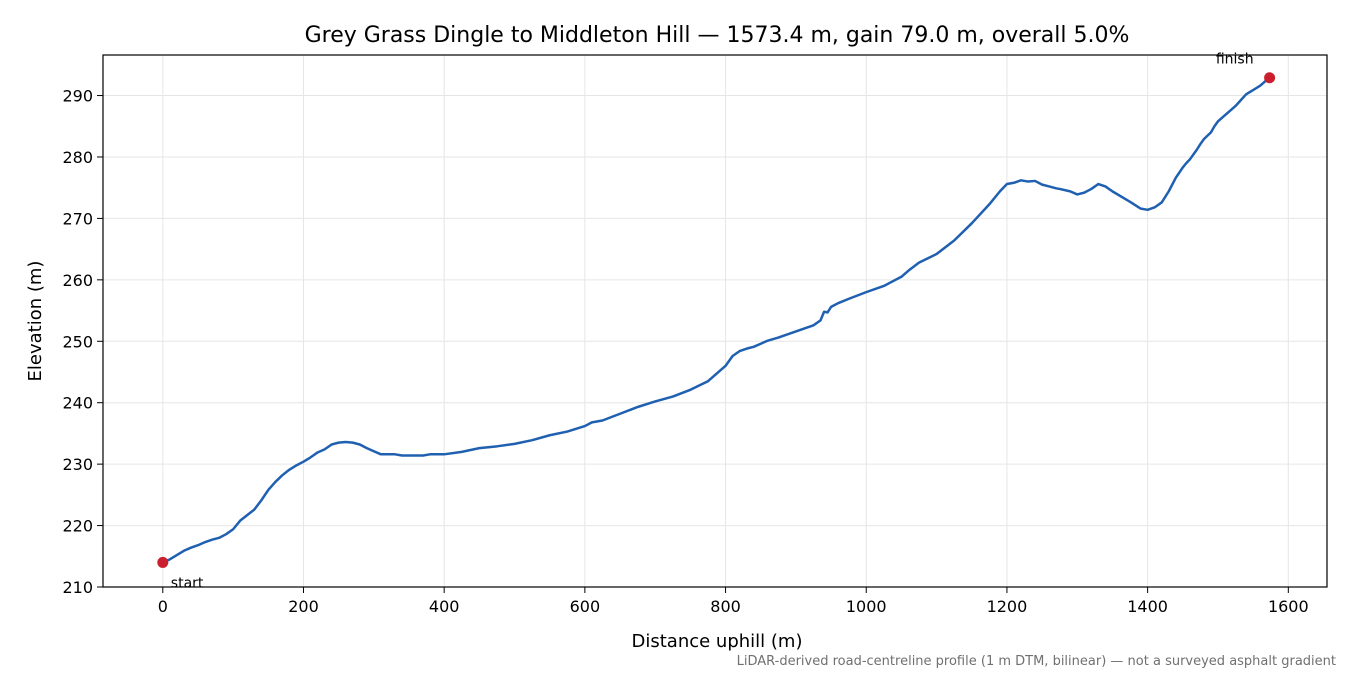 This screenshot has height=675, width=1350. What do you see at coordinates (585, 606) in the screenshot?
I see `x-tick-label: 600` at bounding box center [585, 606].